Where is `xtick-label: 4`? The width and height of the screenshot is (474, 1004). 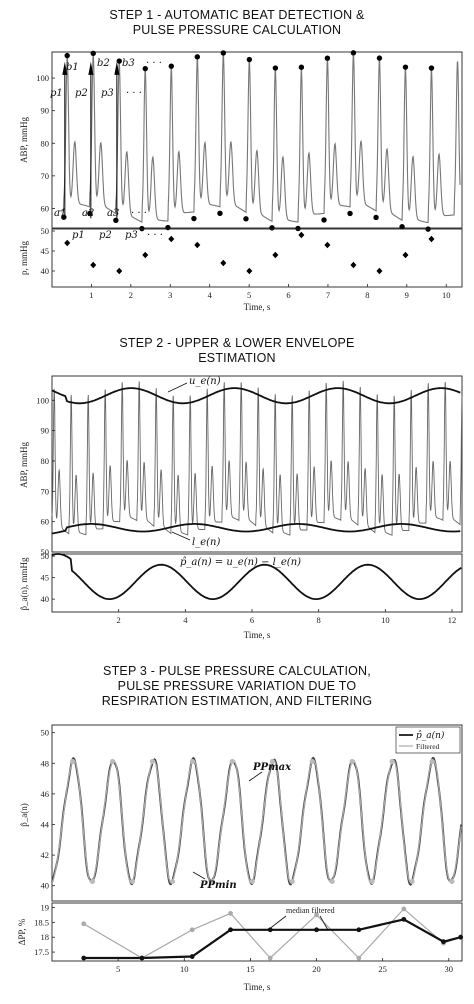
xtick-label: 4 is located at coordinates (210, 295).